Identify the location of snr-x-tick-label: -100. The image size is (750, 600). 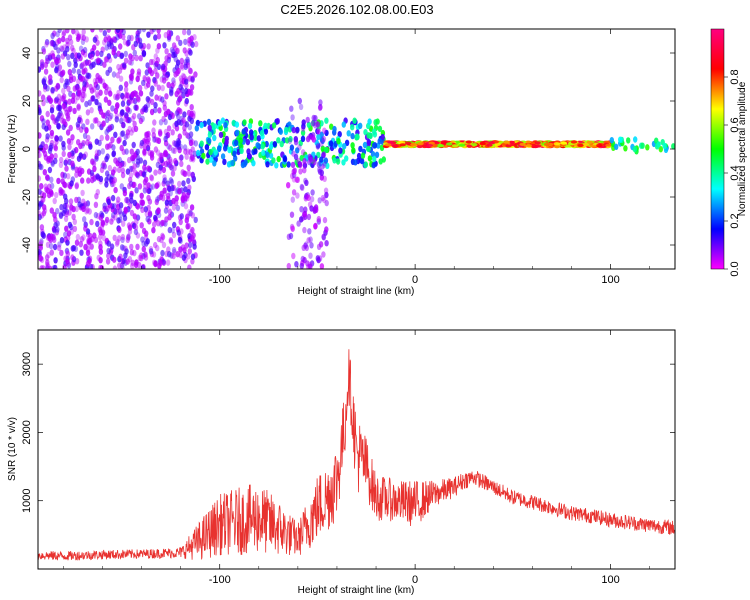
(220, 580).